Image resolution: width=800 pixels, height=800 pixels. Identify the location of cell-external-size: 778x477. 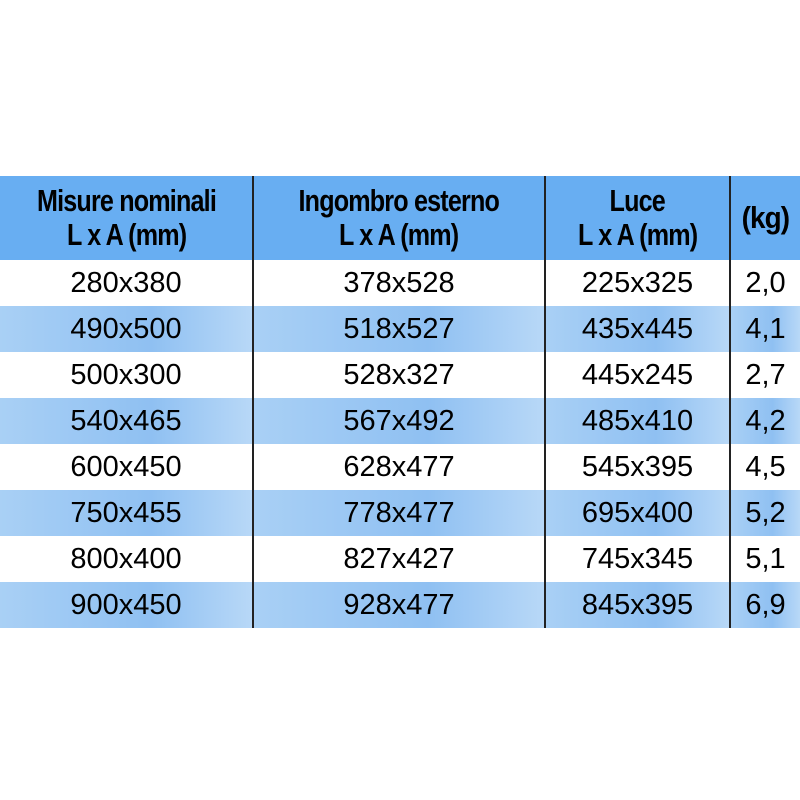
(398, 513).